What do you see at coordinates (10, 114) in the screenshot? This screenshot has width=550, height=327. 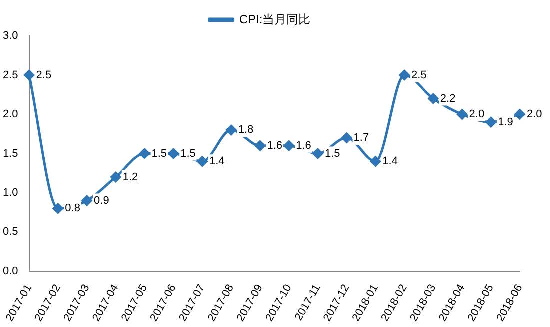 I see `y-tick-label: 2.0` at bounding box center [10, 114].